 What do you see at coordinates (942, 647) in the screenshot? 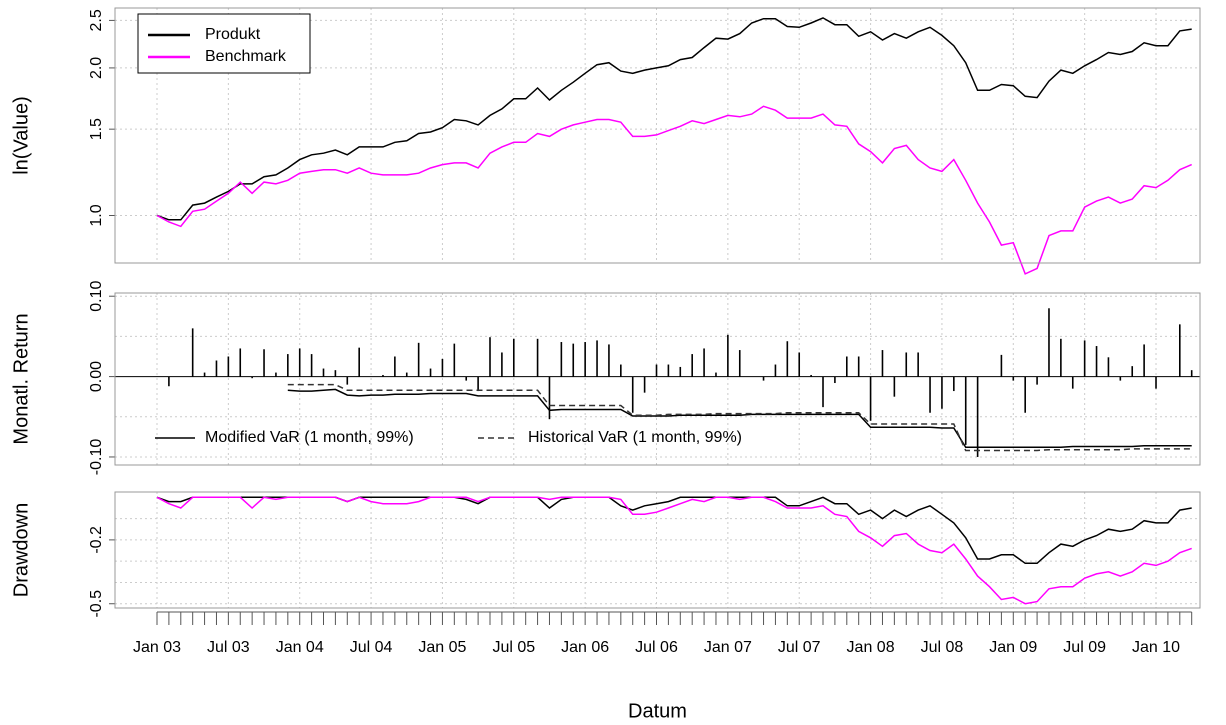
I see `x-tick-label: Jul 08` at bounding box center [942, 647].